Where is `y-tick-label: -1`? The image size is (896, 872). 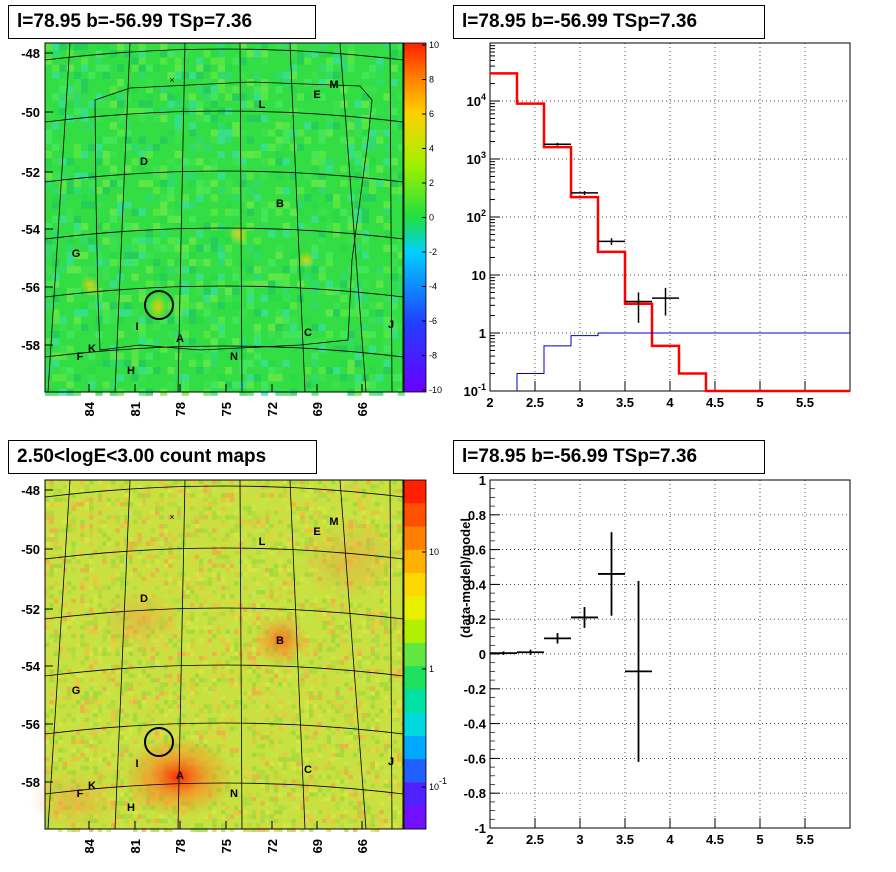 y-tick-label: -1 is located at coordinates (480, 828).